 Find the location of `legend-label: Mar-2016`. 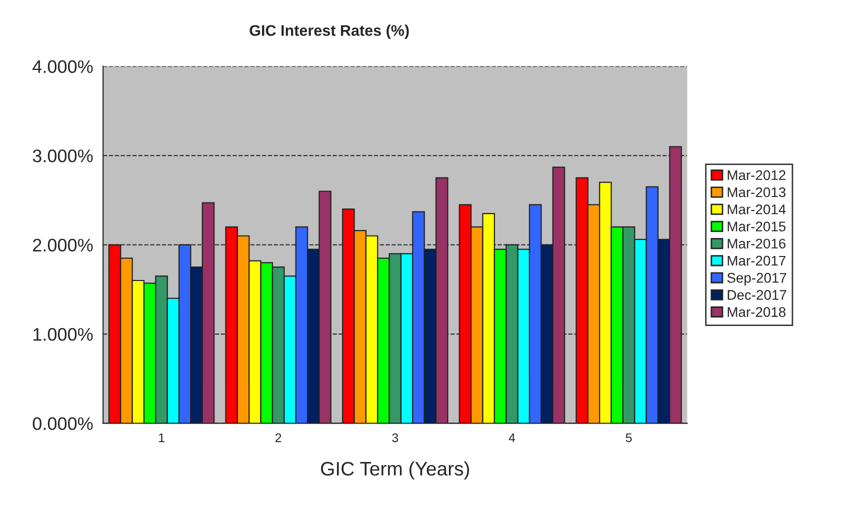

legend-label: Mar-2016 is located at coordinates (757, 243).